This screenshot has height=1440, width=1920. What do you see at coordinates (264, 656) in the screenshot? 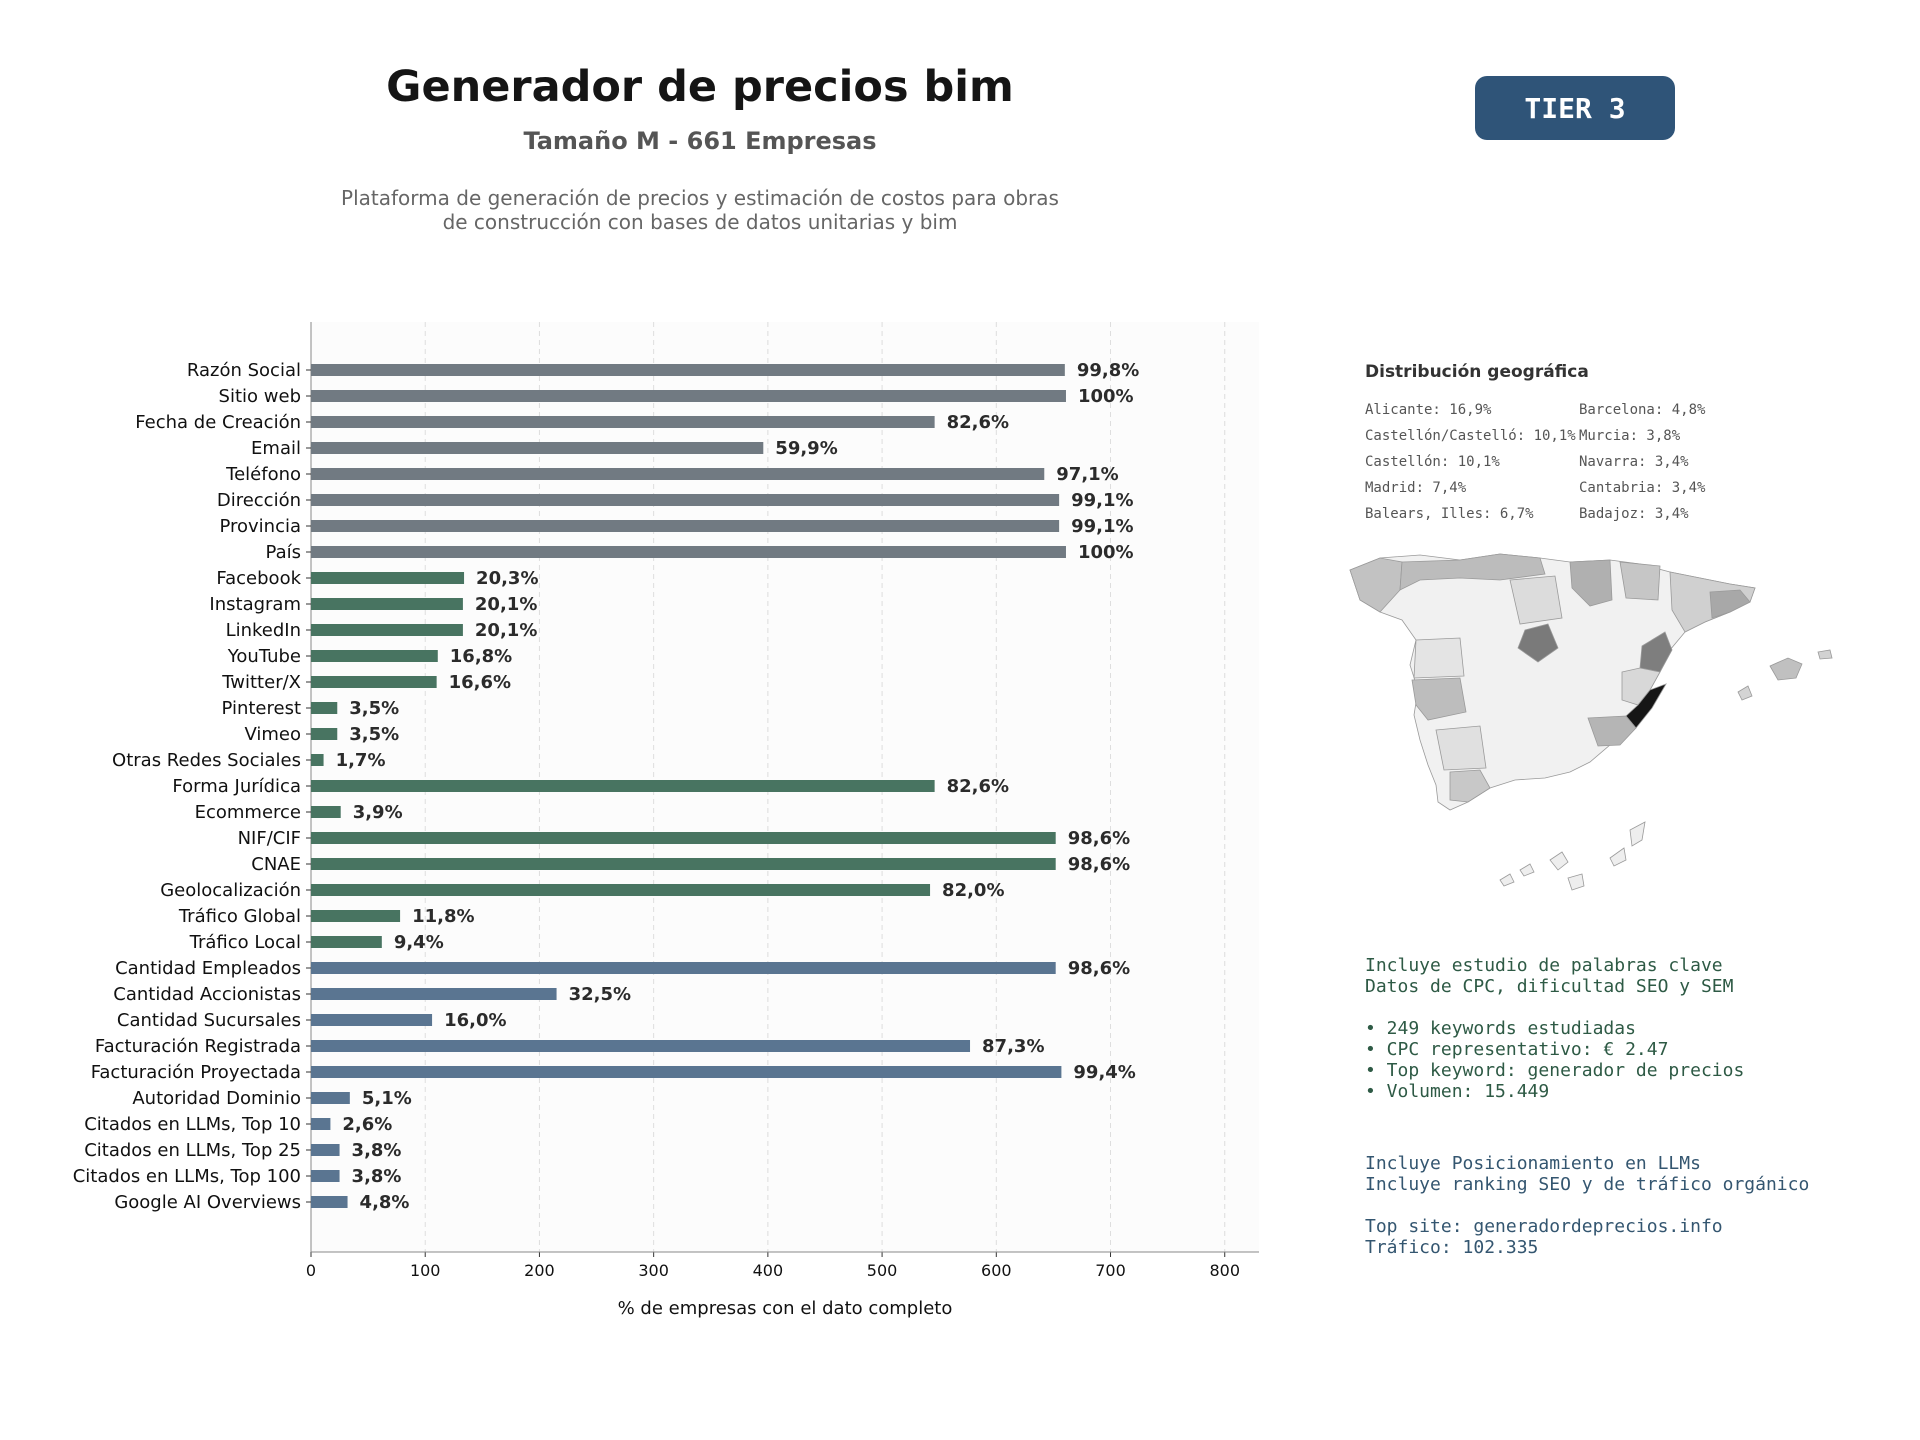
I see `y-tick-label: YouTube` at bounding box center [264, 656].